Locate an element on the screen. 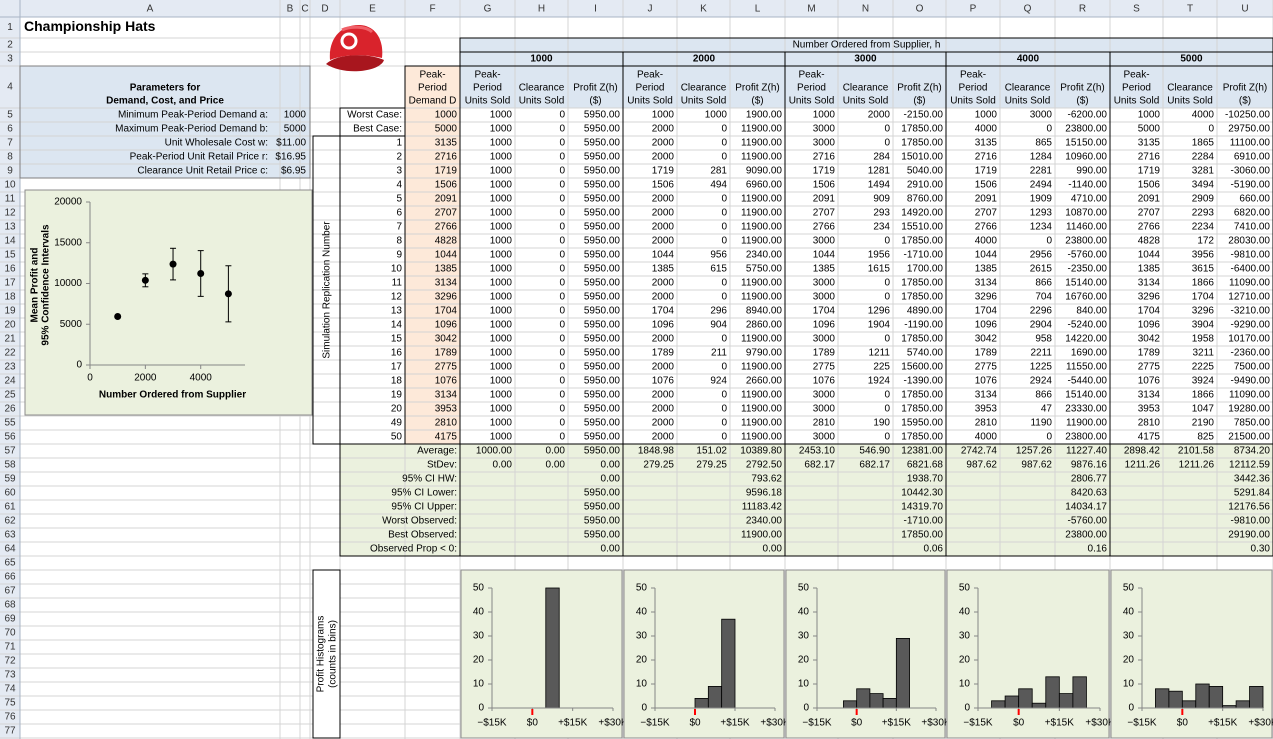 This screenshot has height=739, width=1273. data-cell: 15950.00 is located at coordinates (922, 423).